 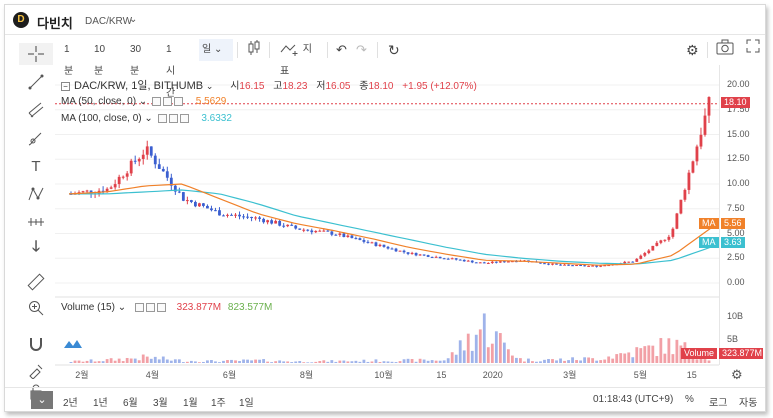 What do you see at coordinates (441, 375) in the screenshot?
I see `time-tick-label: 15` at bounding box center [441, 375].